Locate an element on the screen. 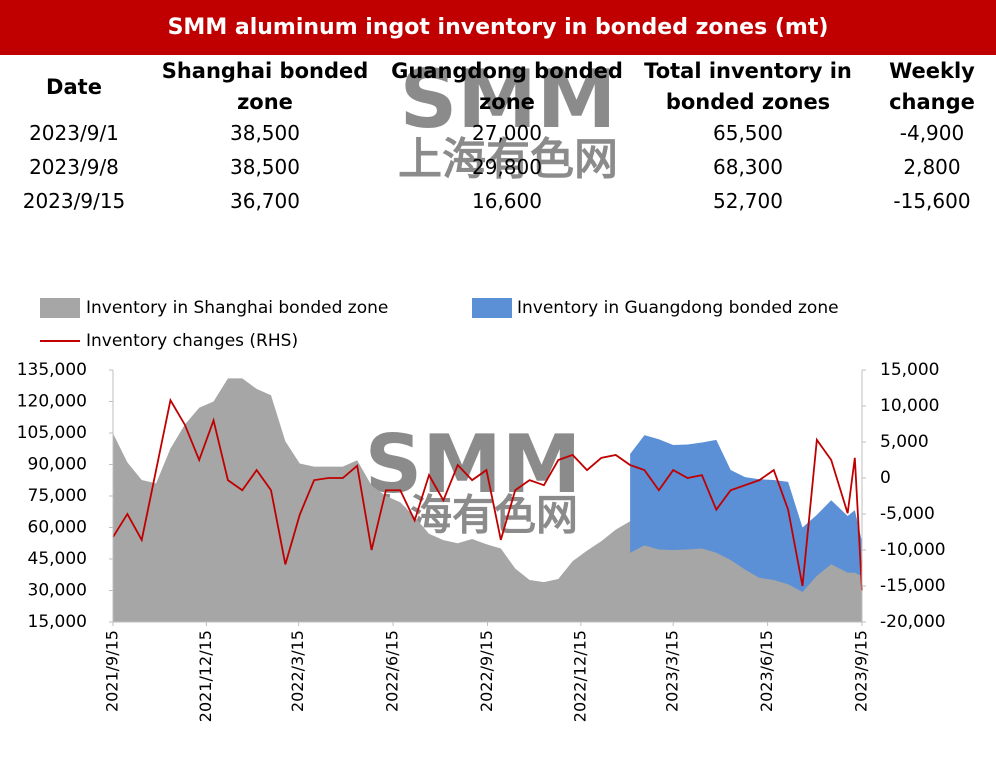  x-tick-label: 2023/3/15 is located at coordinates (672, 671).